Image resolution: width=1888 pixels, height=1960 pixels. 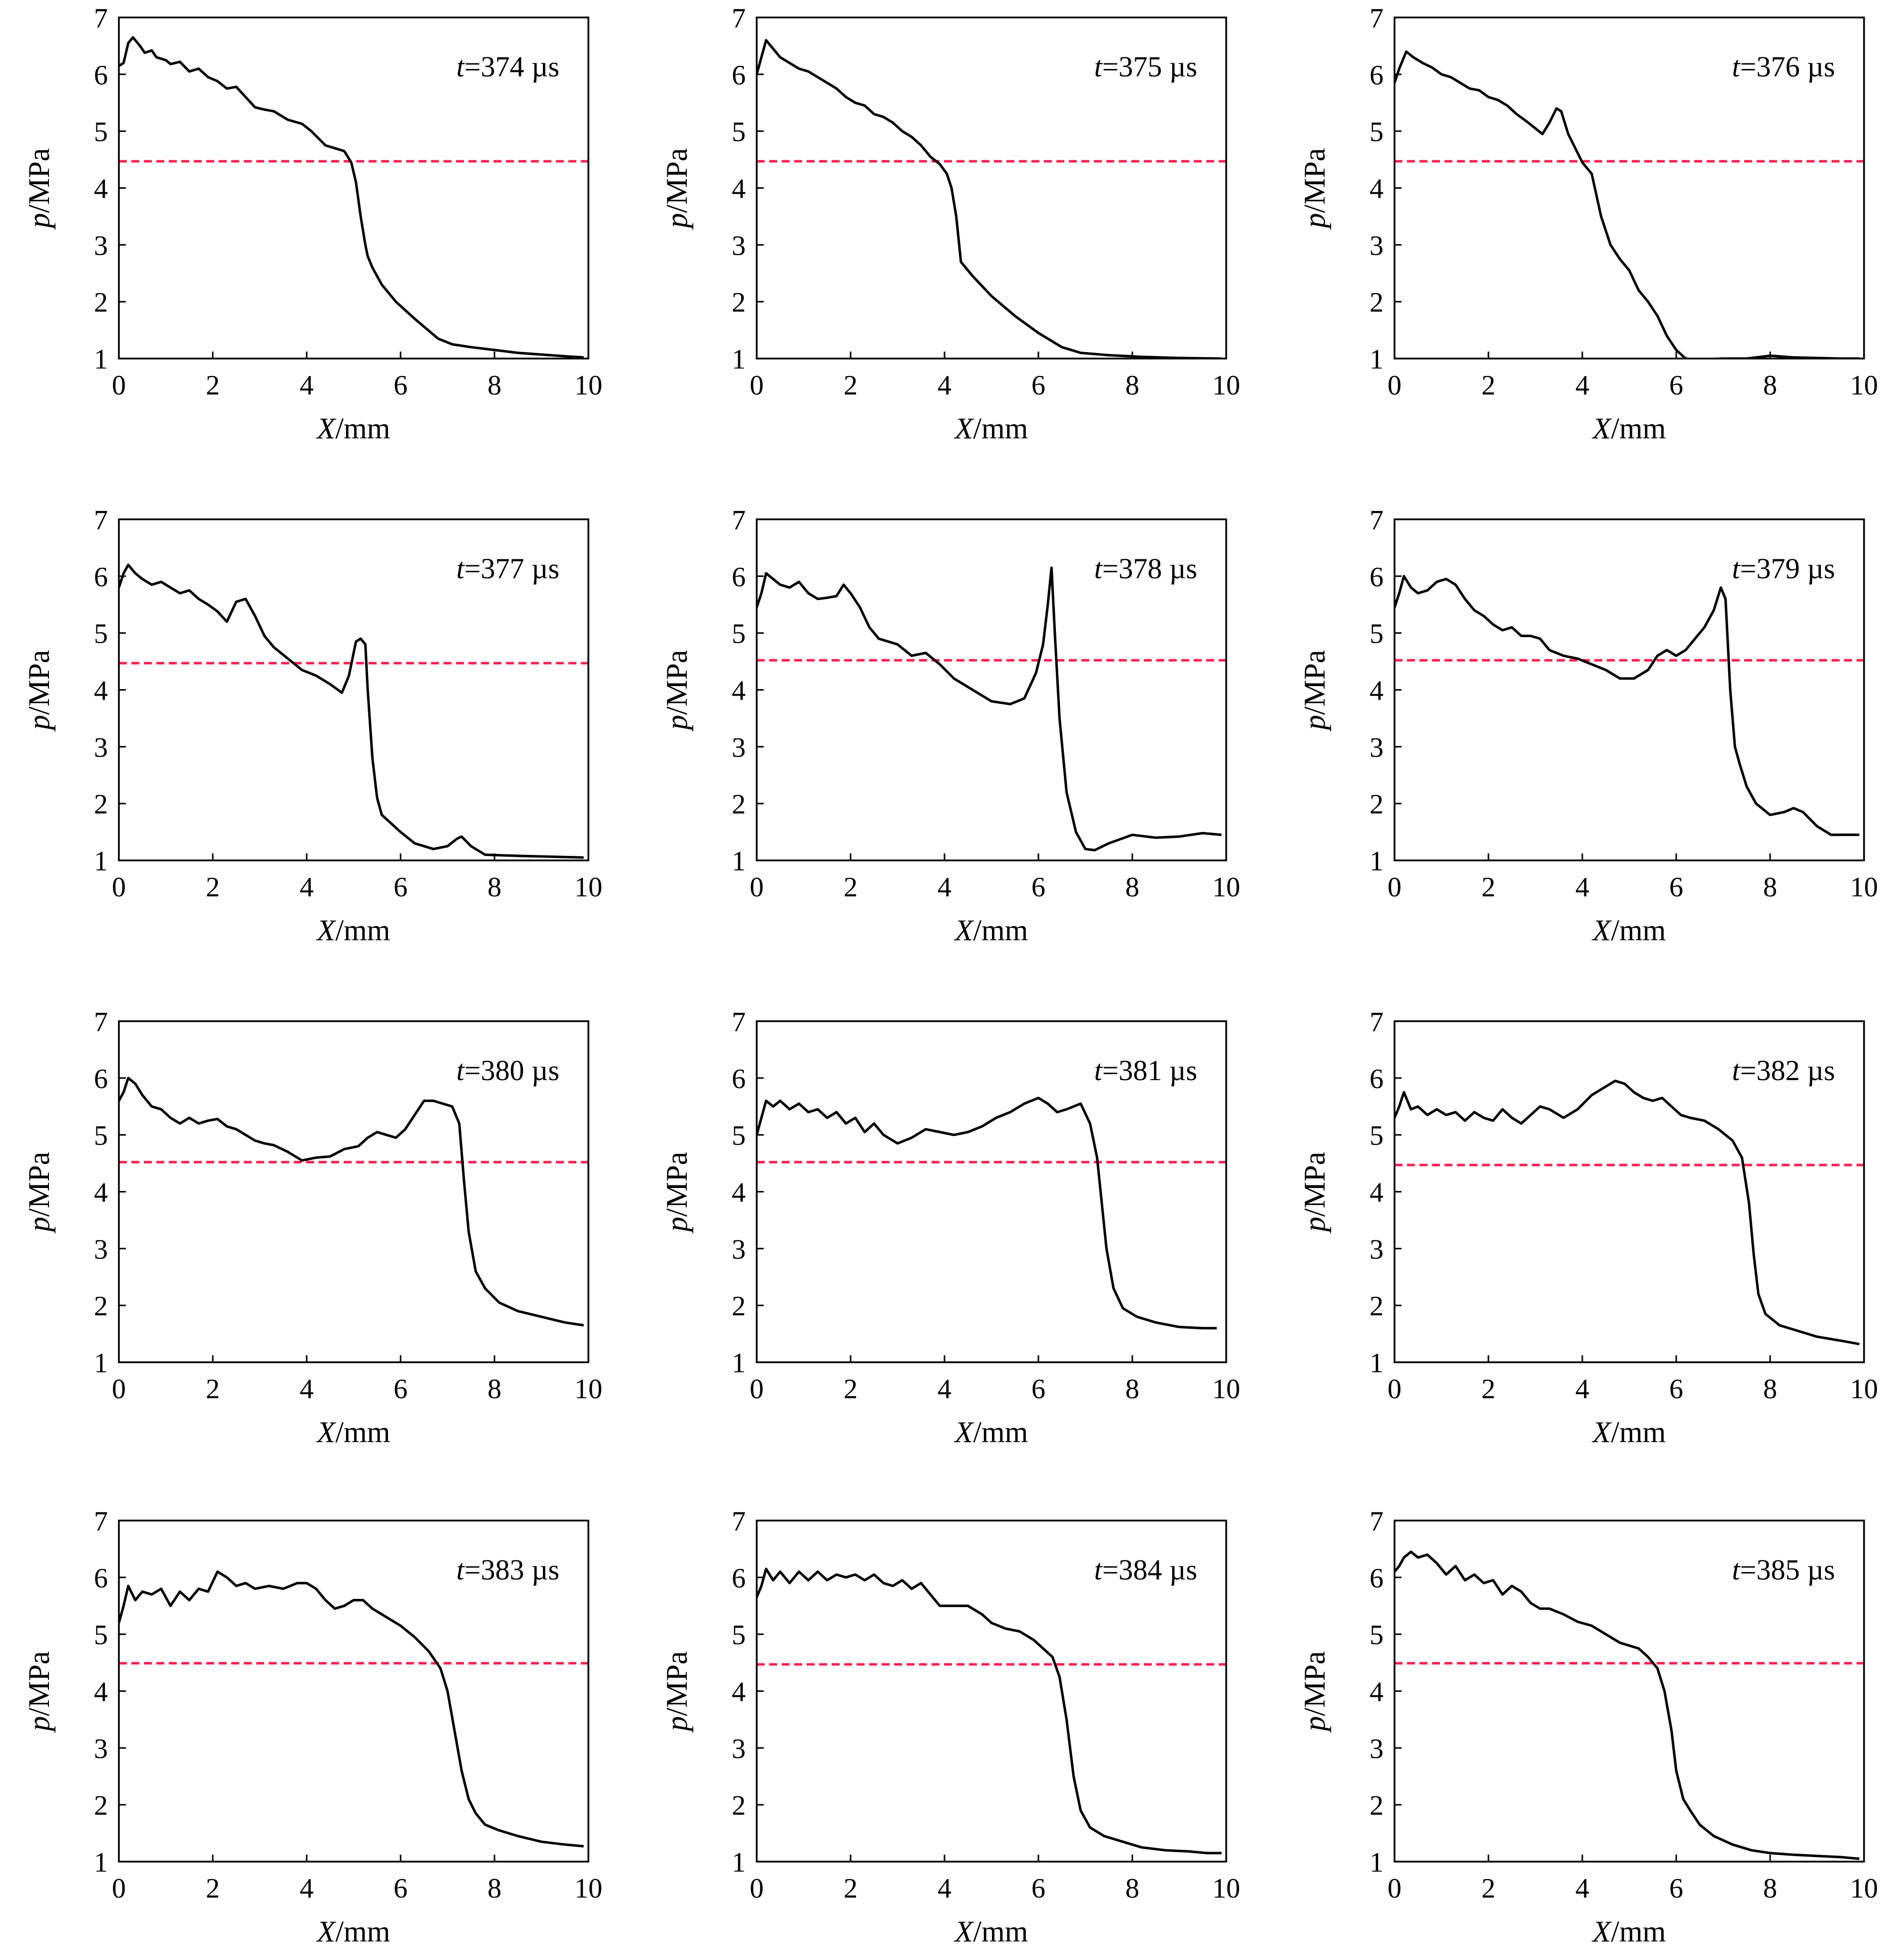 I want to click on time-value: =380 µs, so click(x=512, y=1070).